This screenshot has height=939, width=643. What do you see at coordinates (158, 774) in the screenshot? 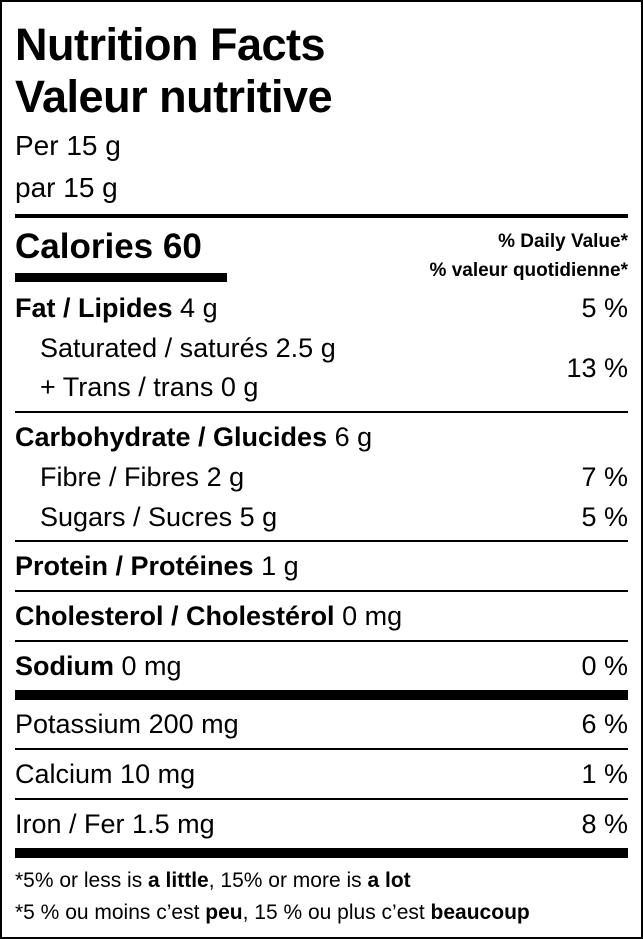
I see `calcium-amount: 10 mg` at bounding box center [158, 774].